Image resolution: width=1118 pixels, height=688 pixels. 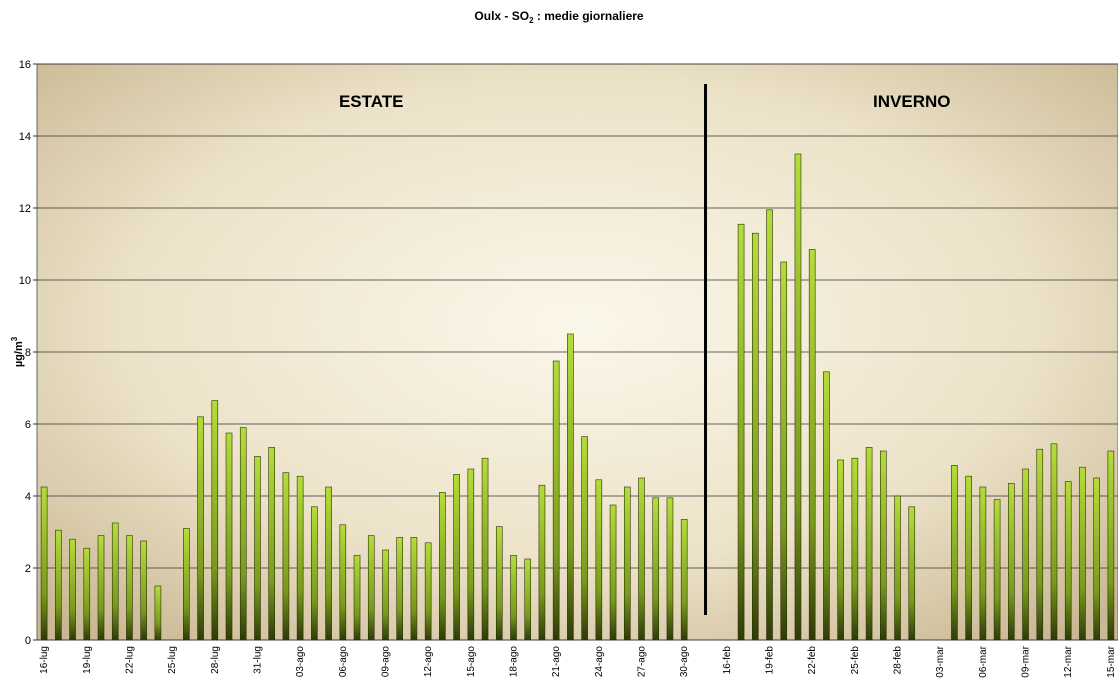 I want to click on x-tick-label: 16-lug, so click(x=44, y=660).